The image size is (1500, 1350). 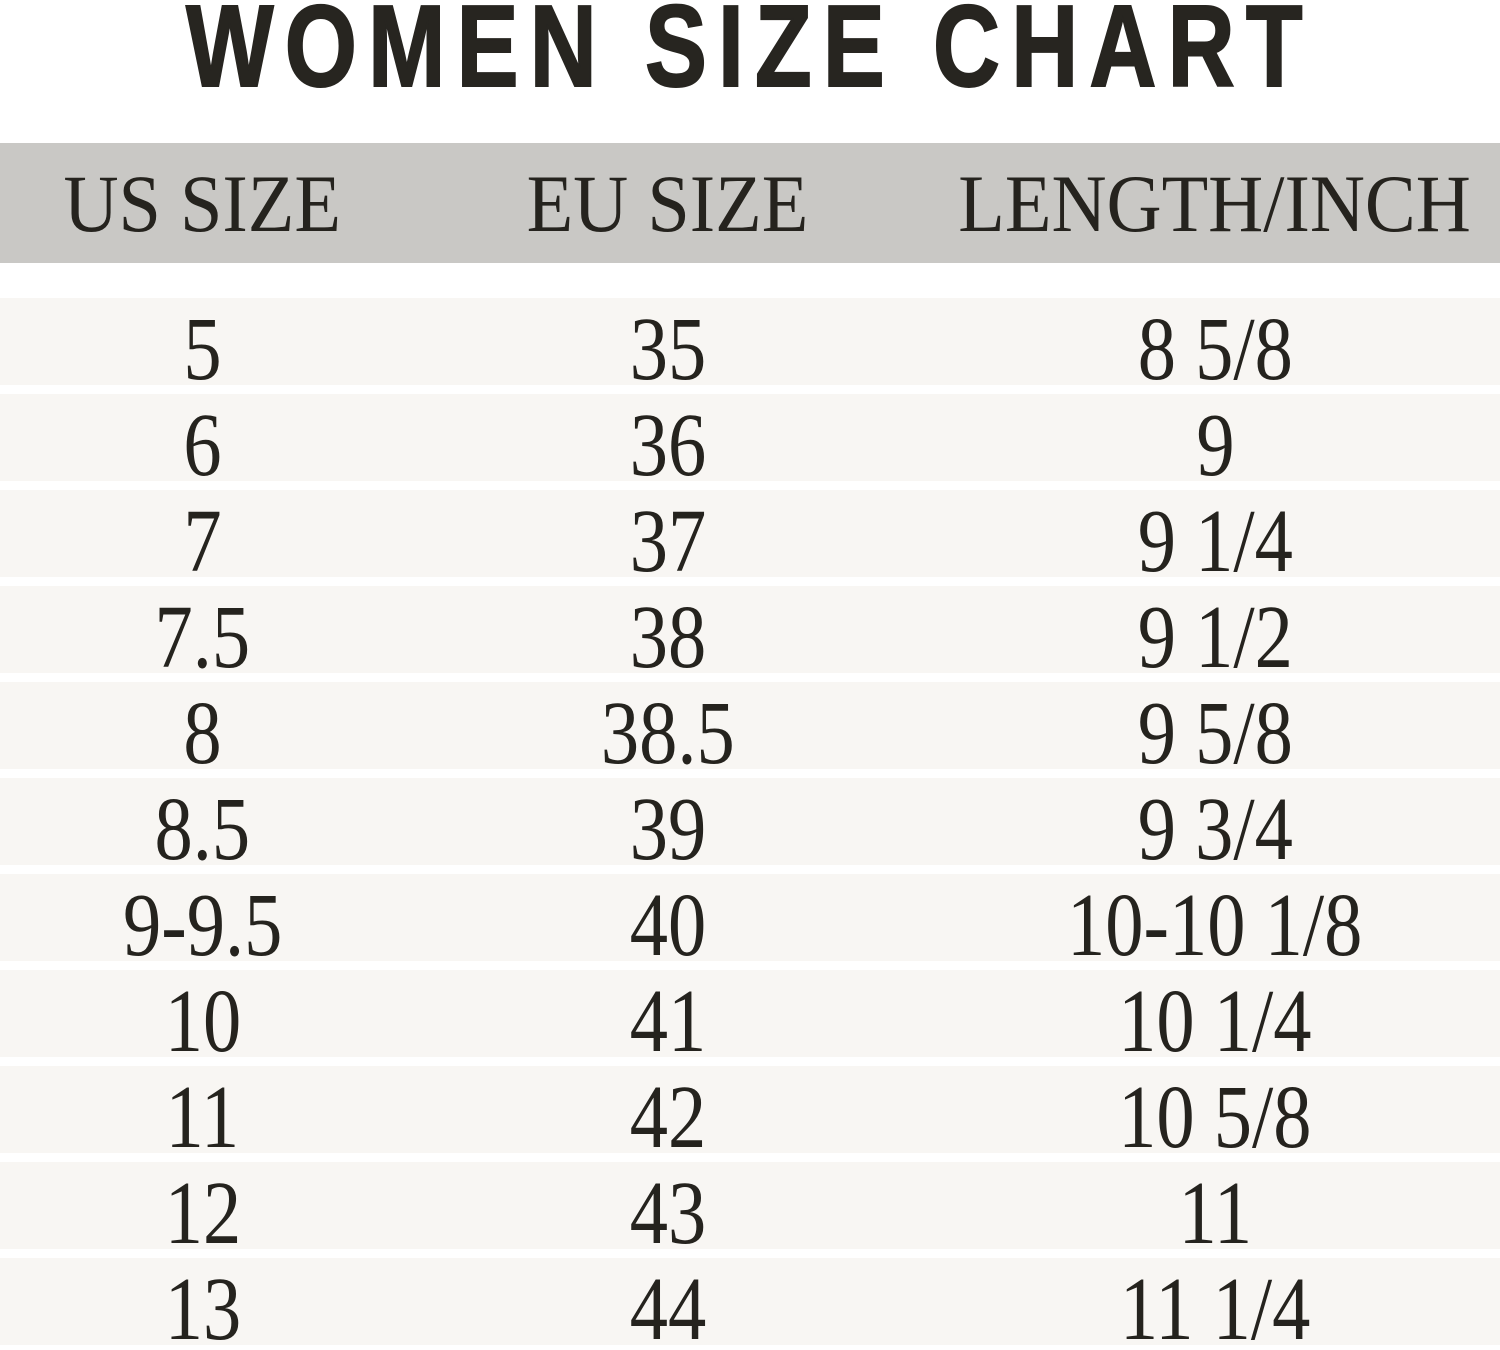 I want to click on header-label-eu-size: EU SIZE, so click(x=667, y=203).